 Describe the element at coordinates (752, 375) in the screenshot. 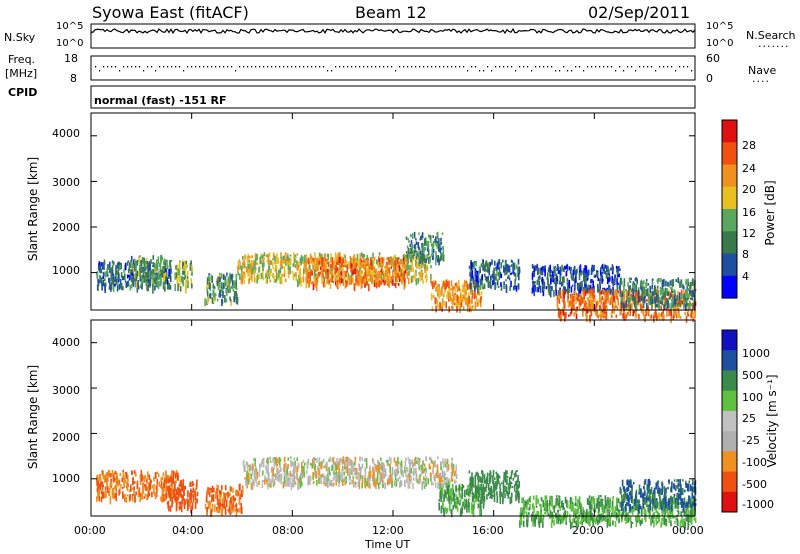

I see `vel-cb-tick-500: 500` at that location.